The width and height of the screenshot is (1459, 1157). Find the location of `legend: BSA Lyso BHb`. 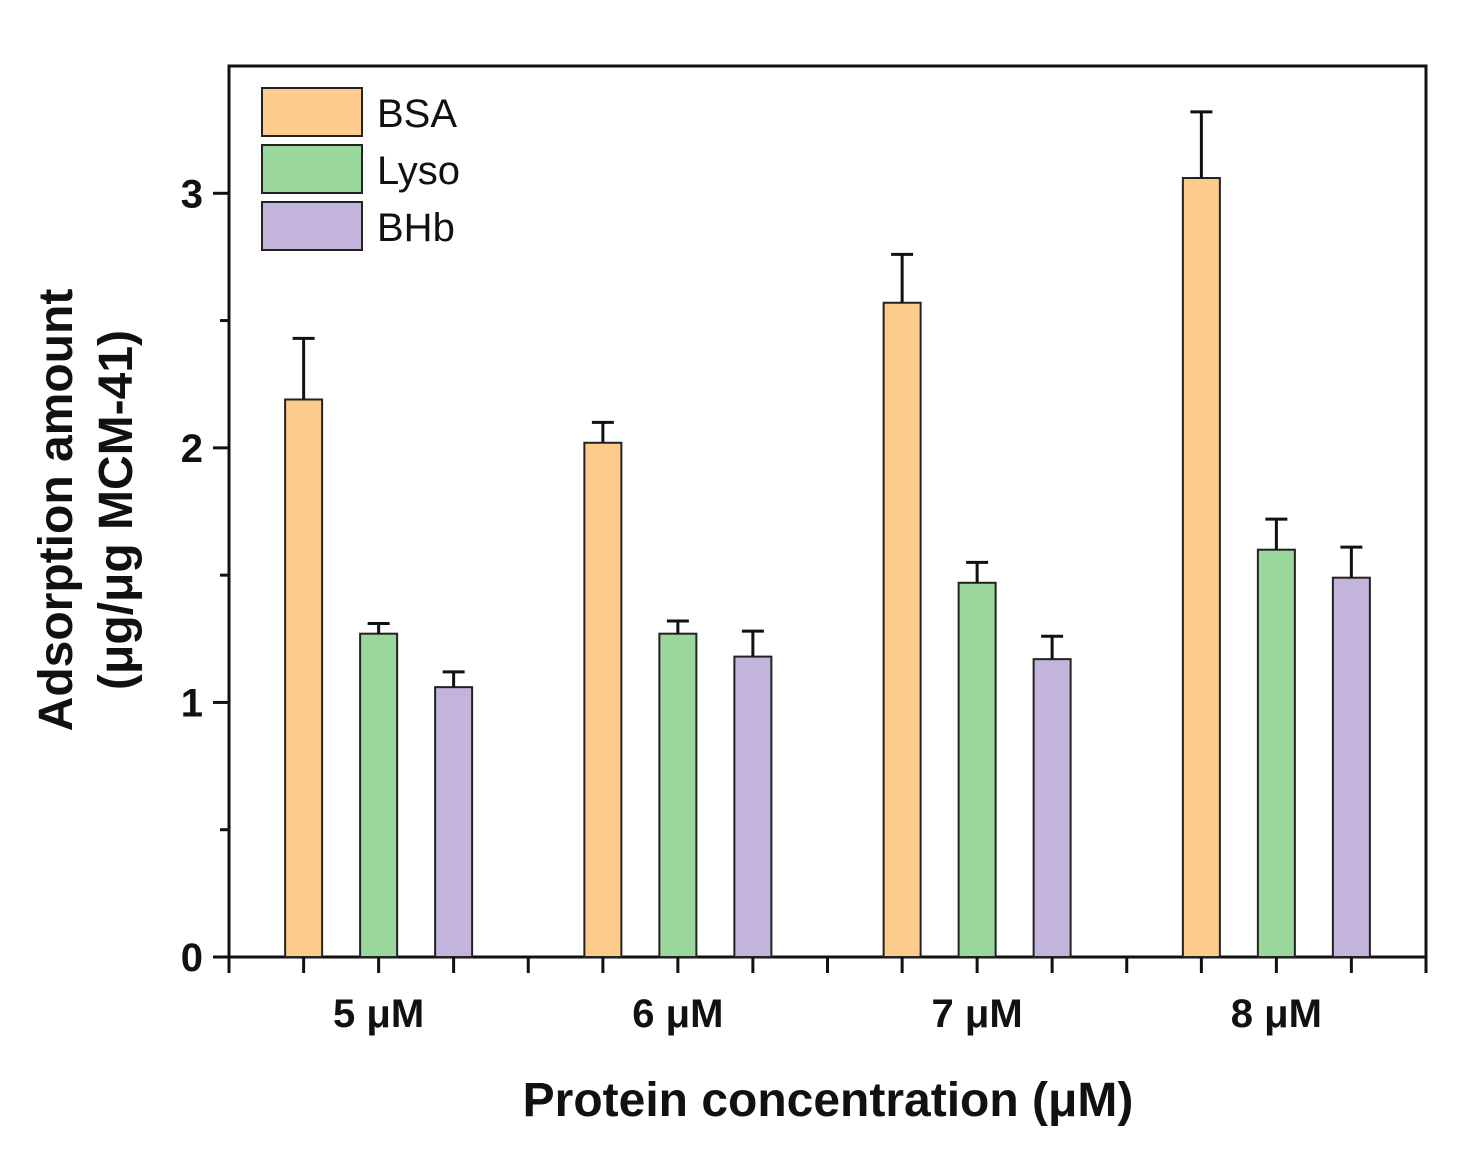

legend: BSA Lyso BHb is located at coordinates (360, 169).